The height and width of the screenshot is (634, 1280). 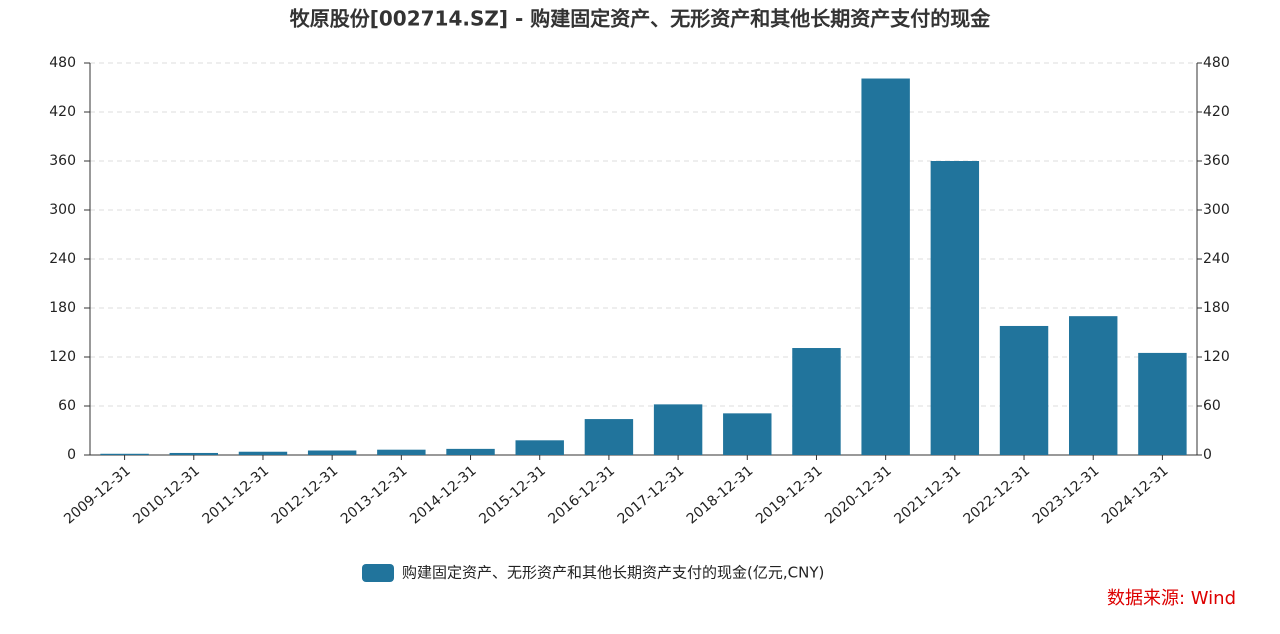 What do you see at coordinates (1171, 598) in the screenshot?
I see `source-note: 数据来源: Wind` at bounding box center [1171, 598].